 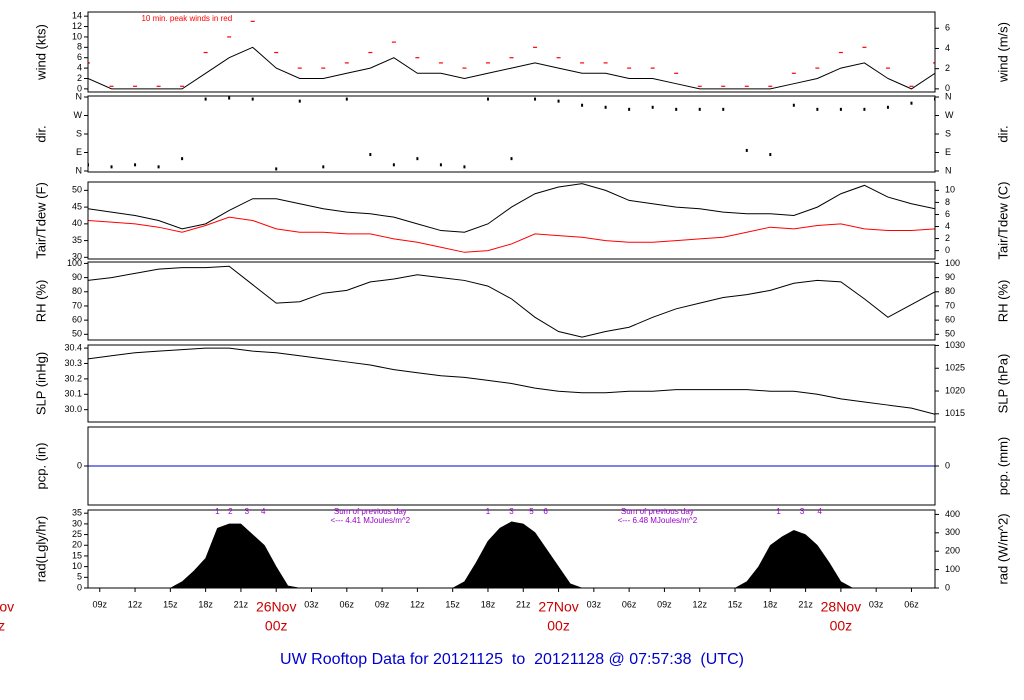 I want to click on y2-tick-label: 200, so click(x=952, y=551).